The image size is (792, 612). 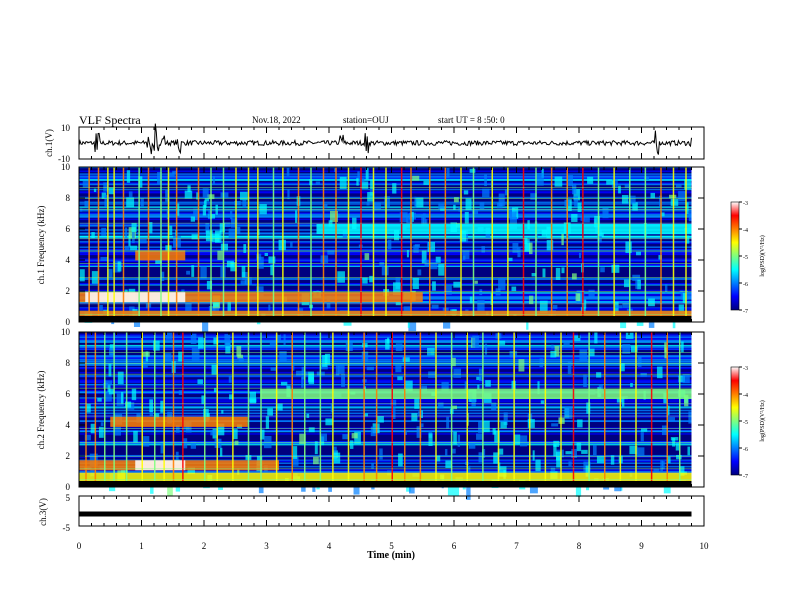 What do you see at coordinates (385, 477) in the screenshot?
I see `emission-band` at bounding box center [385, 477].